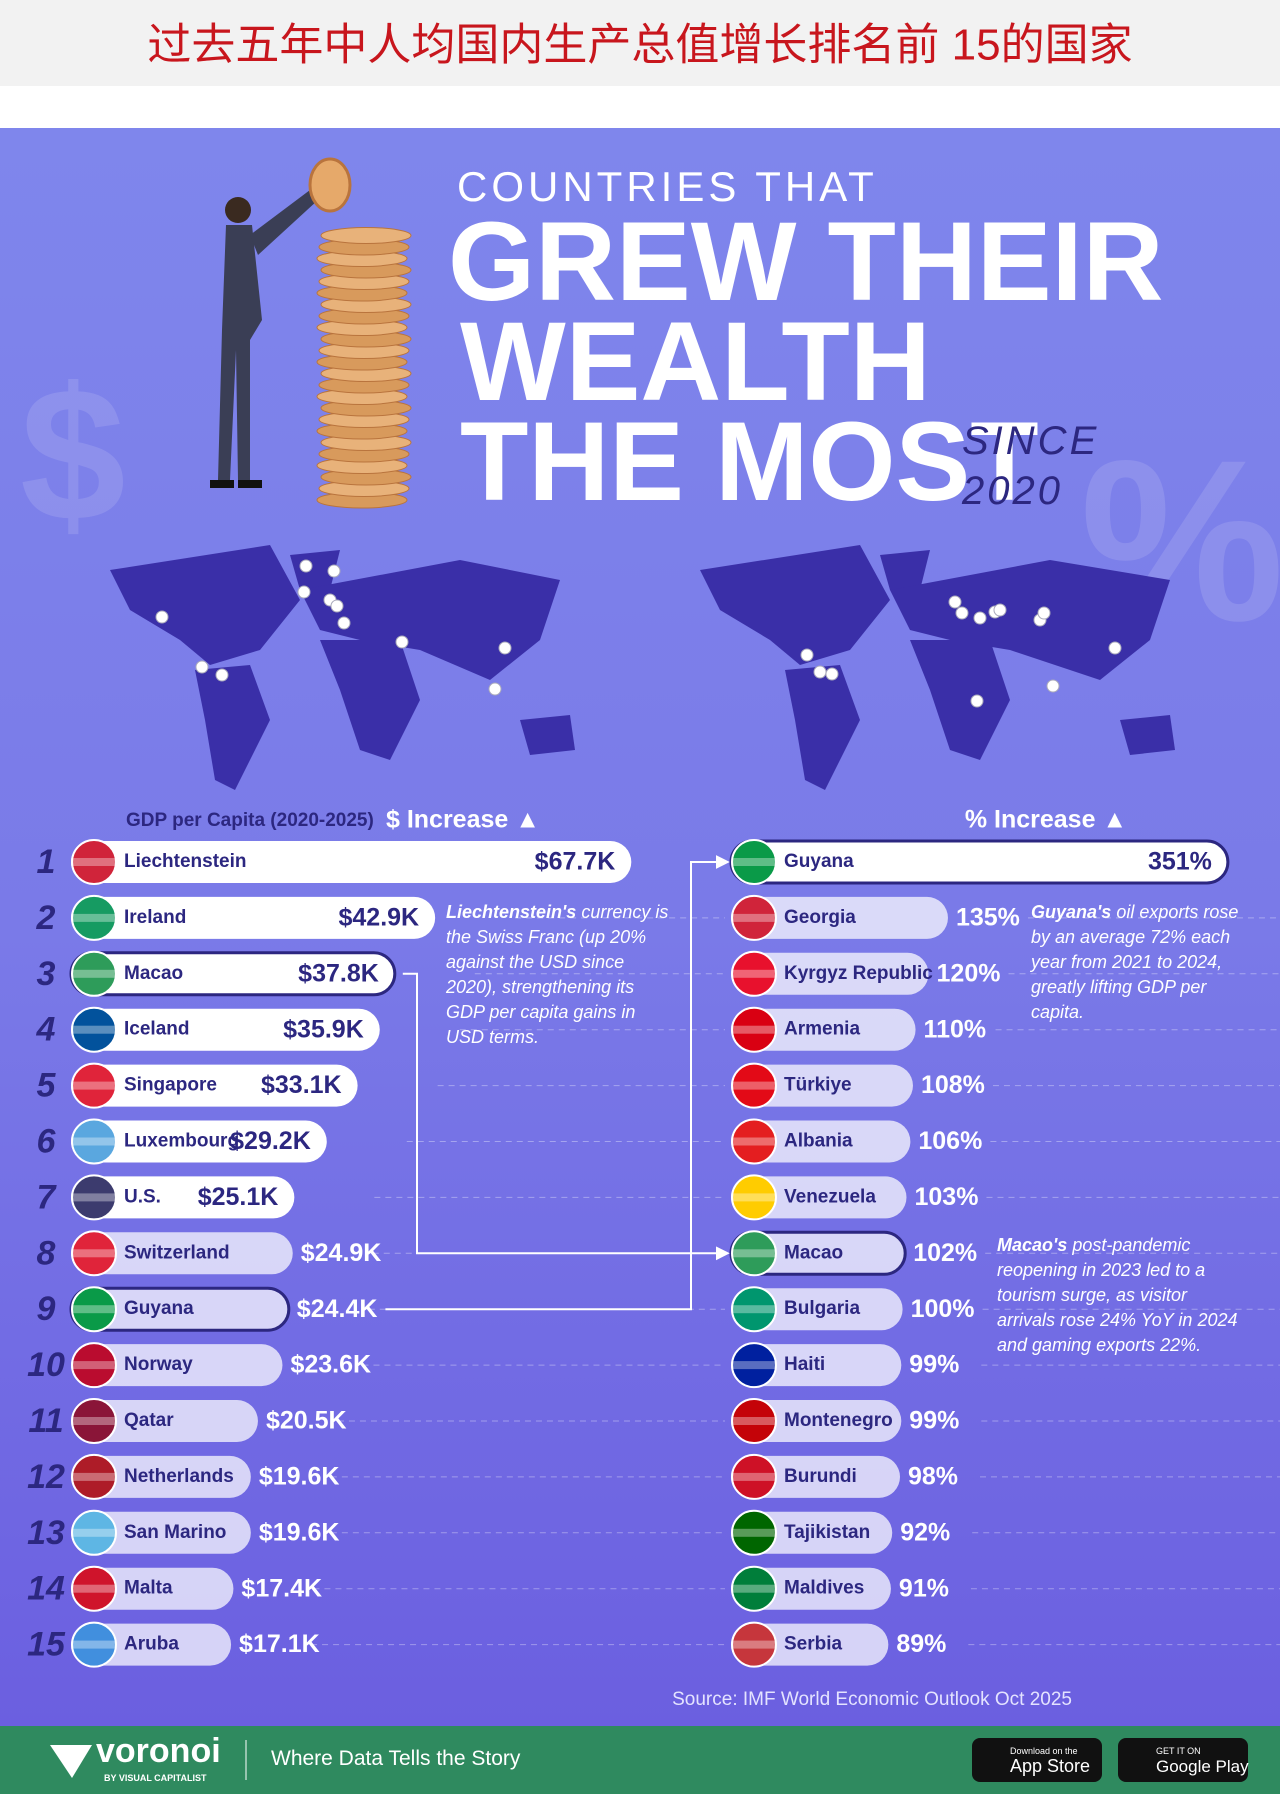  I want to click on annotation-bold: Liechtenstein's, so click(511, 912).